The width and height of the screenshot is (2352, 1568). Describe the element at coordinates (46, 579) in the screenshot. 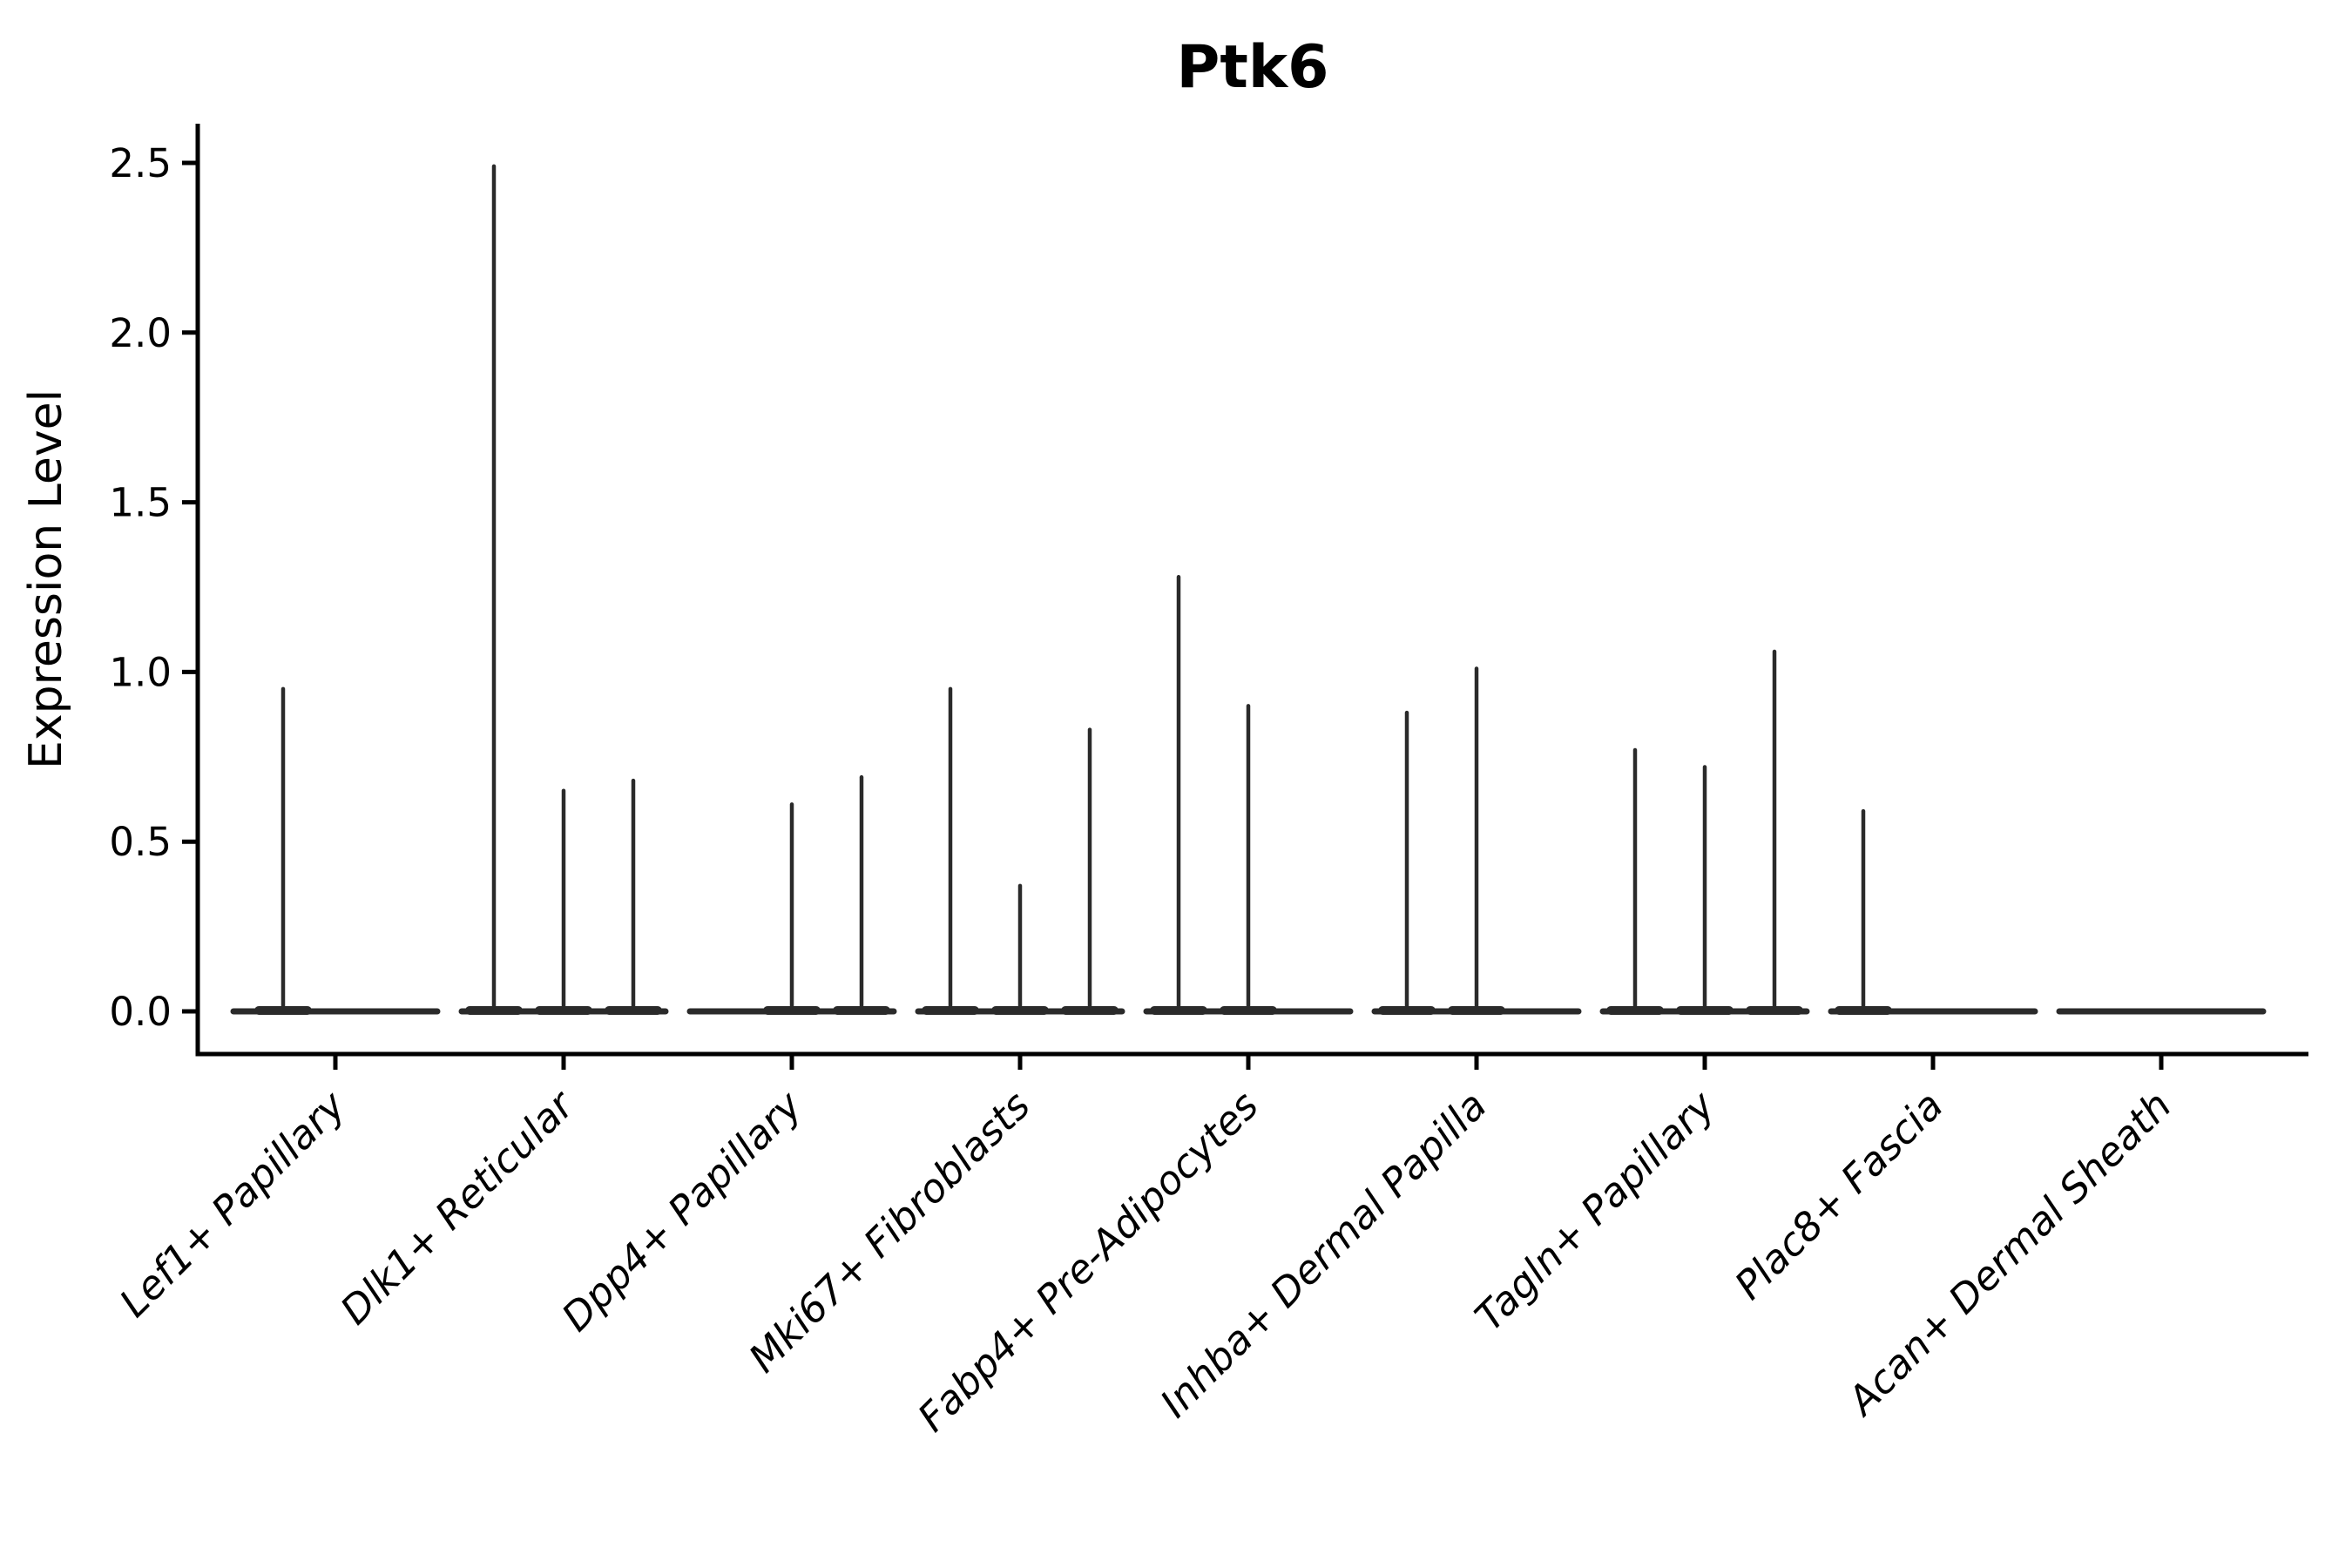

I see `y-axis-label: Expression Level` at that location.